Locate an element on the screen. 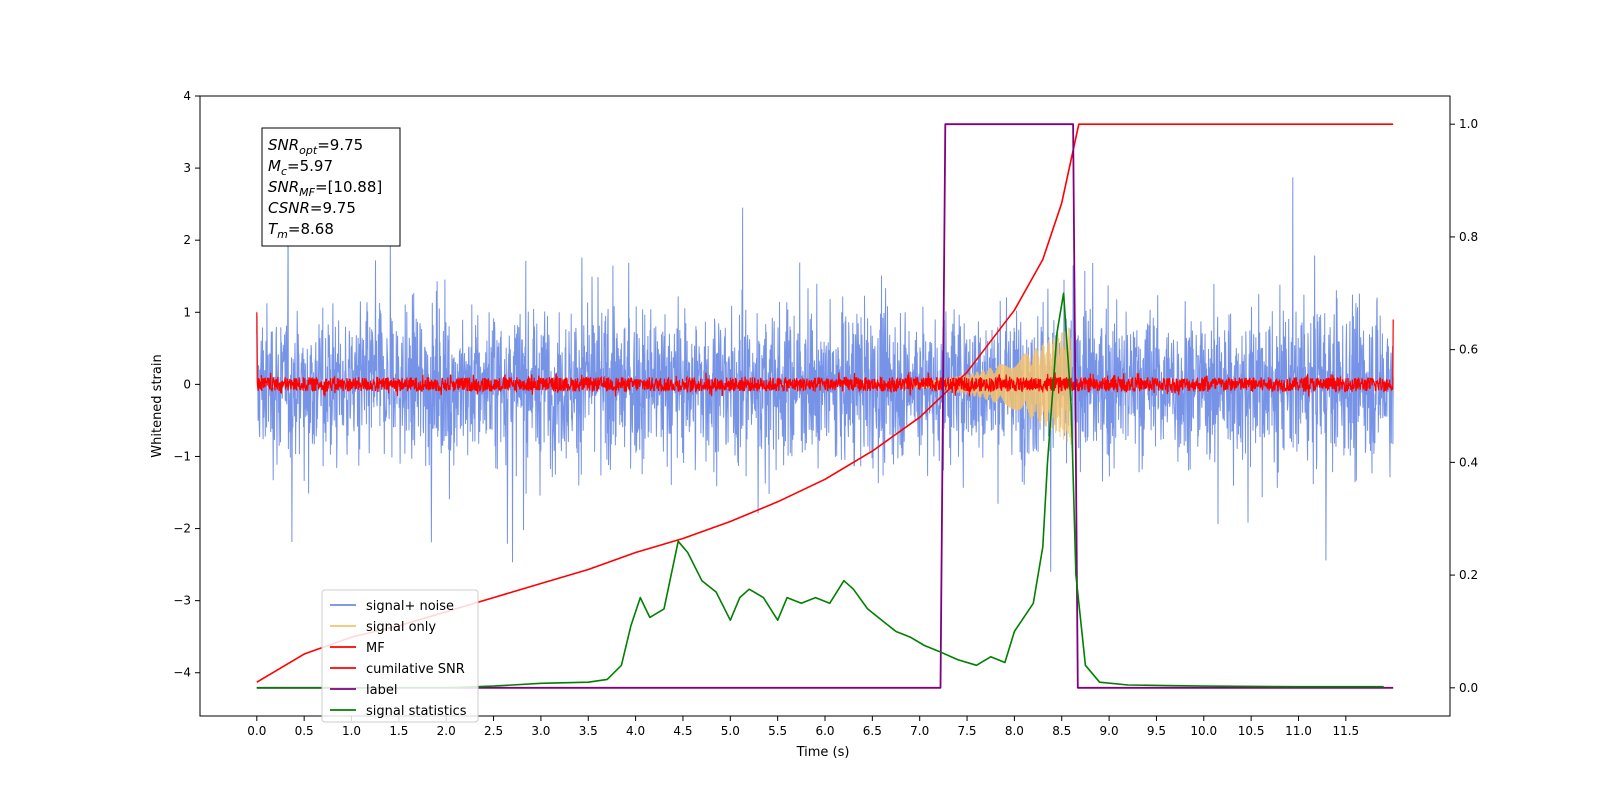  y-right-tick-label: 0.6 is located at coordinates (1468, 350).